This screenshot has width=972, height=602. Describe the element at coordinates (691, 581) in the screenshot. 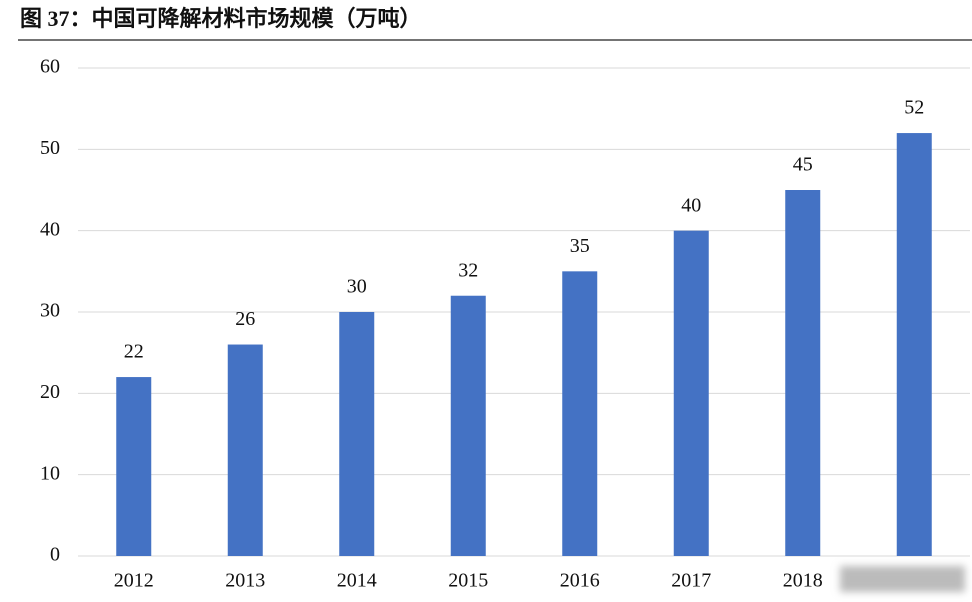

I see `x-tick-label: 2017` at that location.